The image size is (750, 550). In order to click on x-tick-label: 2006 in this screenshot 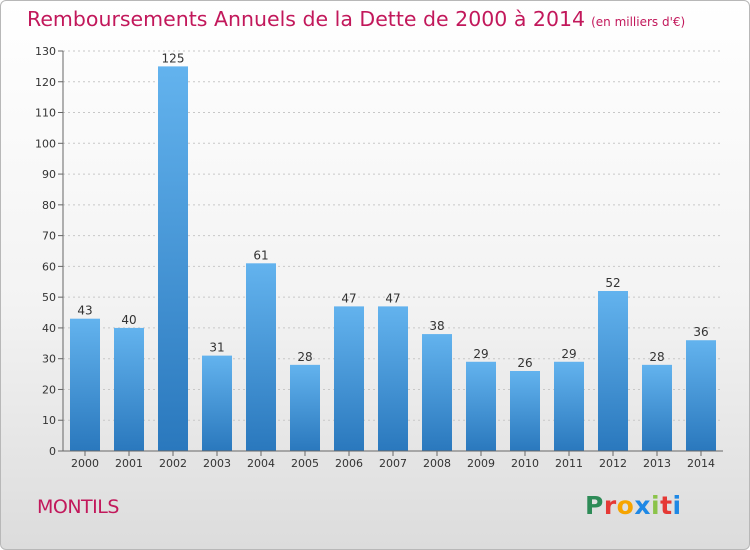, I will do `click(349, 463)`.